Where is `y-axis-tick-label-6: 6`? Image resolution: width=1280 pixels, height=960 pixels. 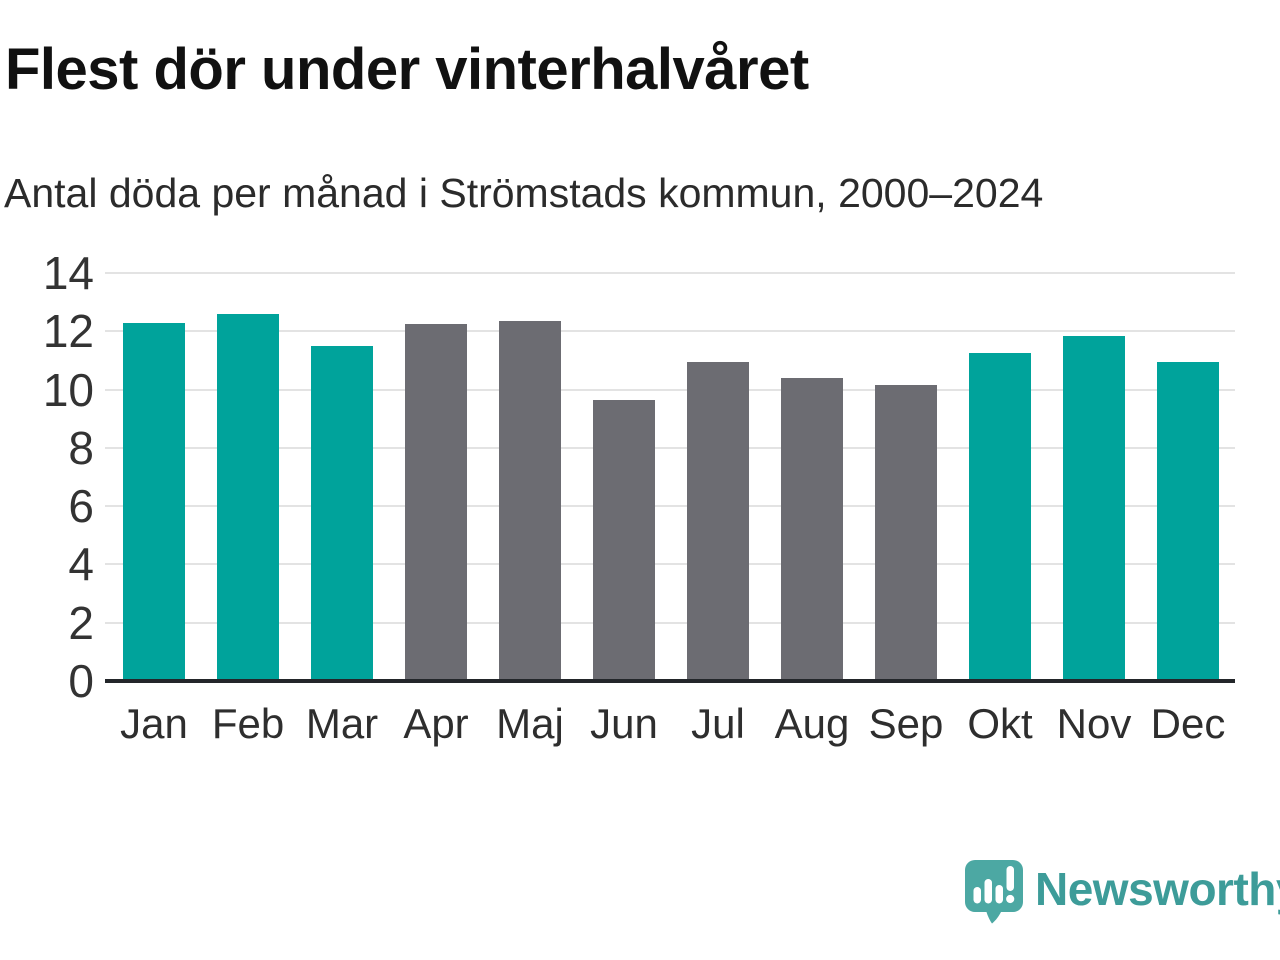 y-axis-tick-label-6: 6 is located at coordinates (81, 506).